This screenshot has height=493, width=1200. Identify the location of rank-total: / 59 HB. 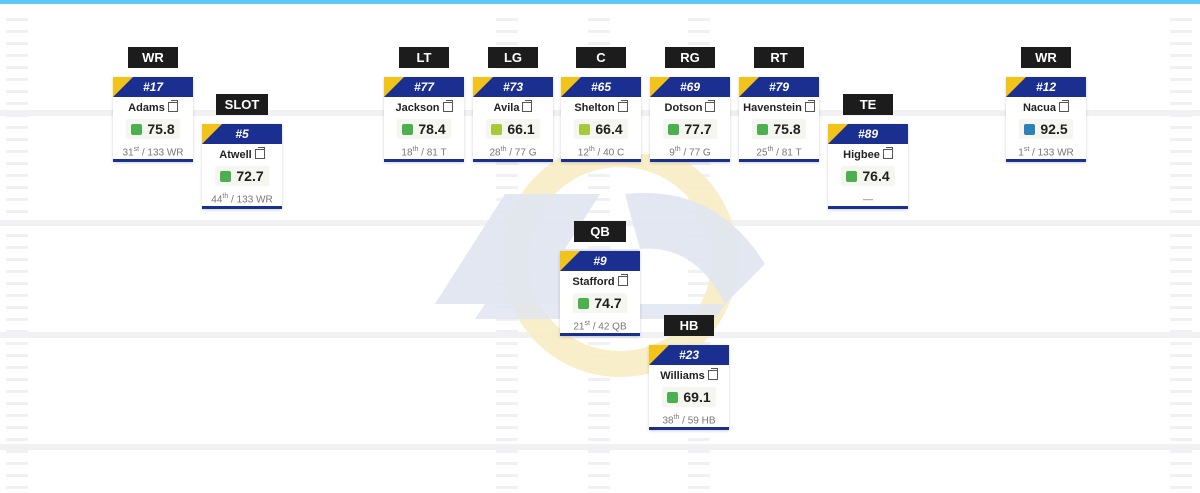
(697, 421).